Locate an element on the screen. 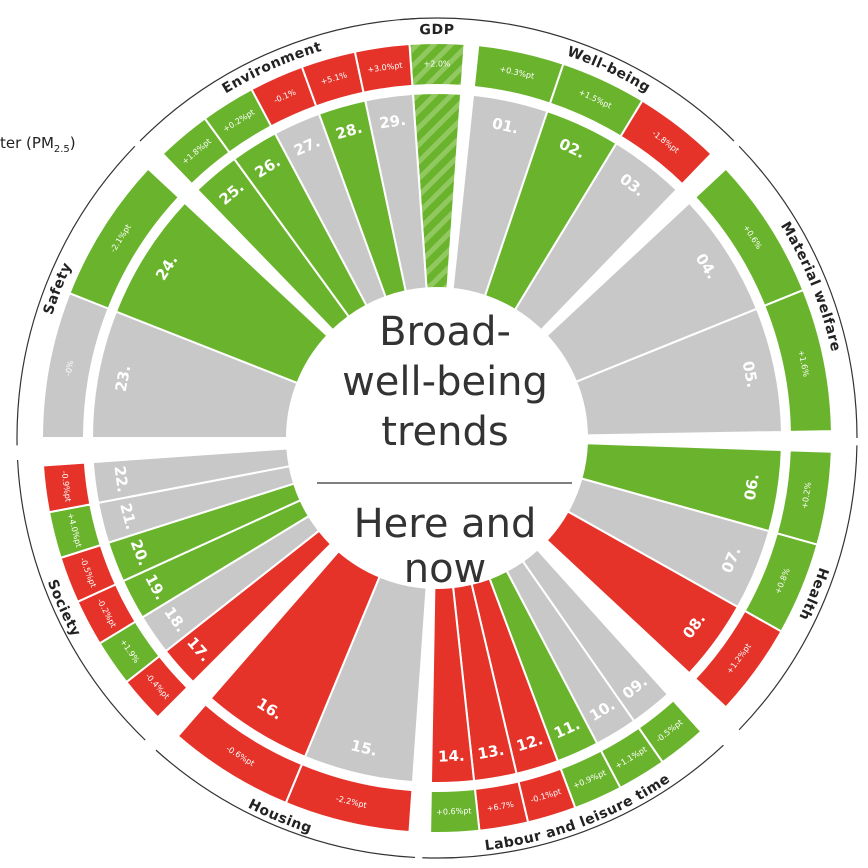 This screenshot has width=868, height=868. group-label: GDP is located at coordinates (437, 30).